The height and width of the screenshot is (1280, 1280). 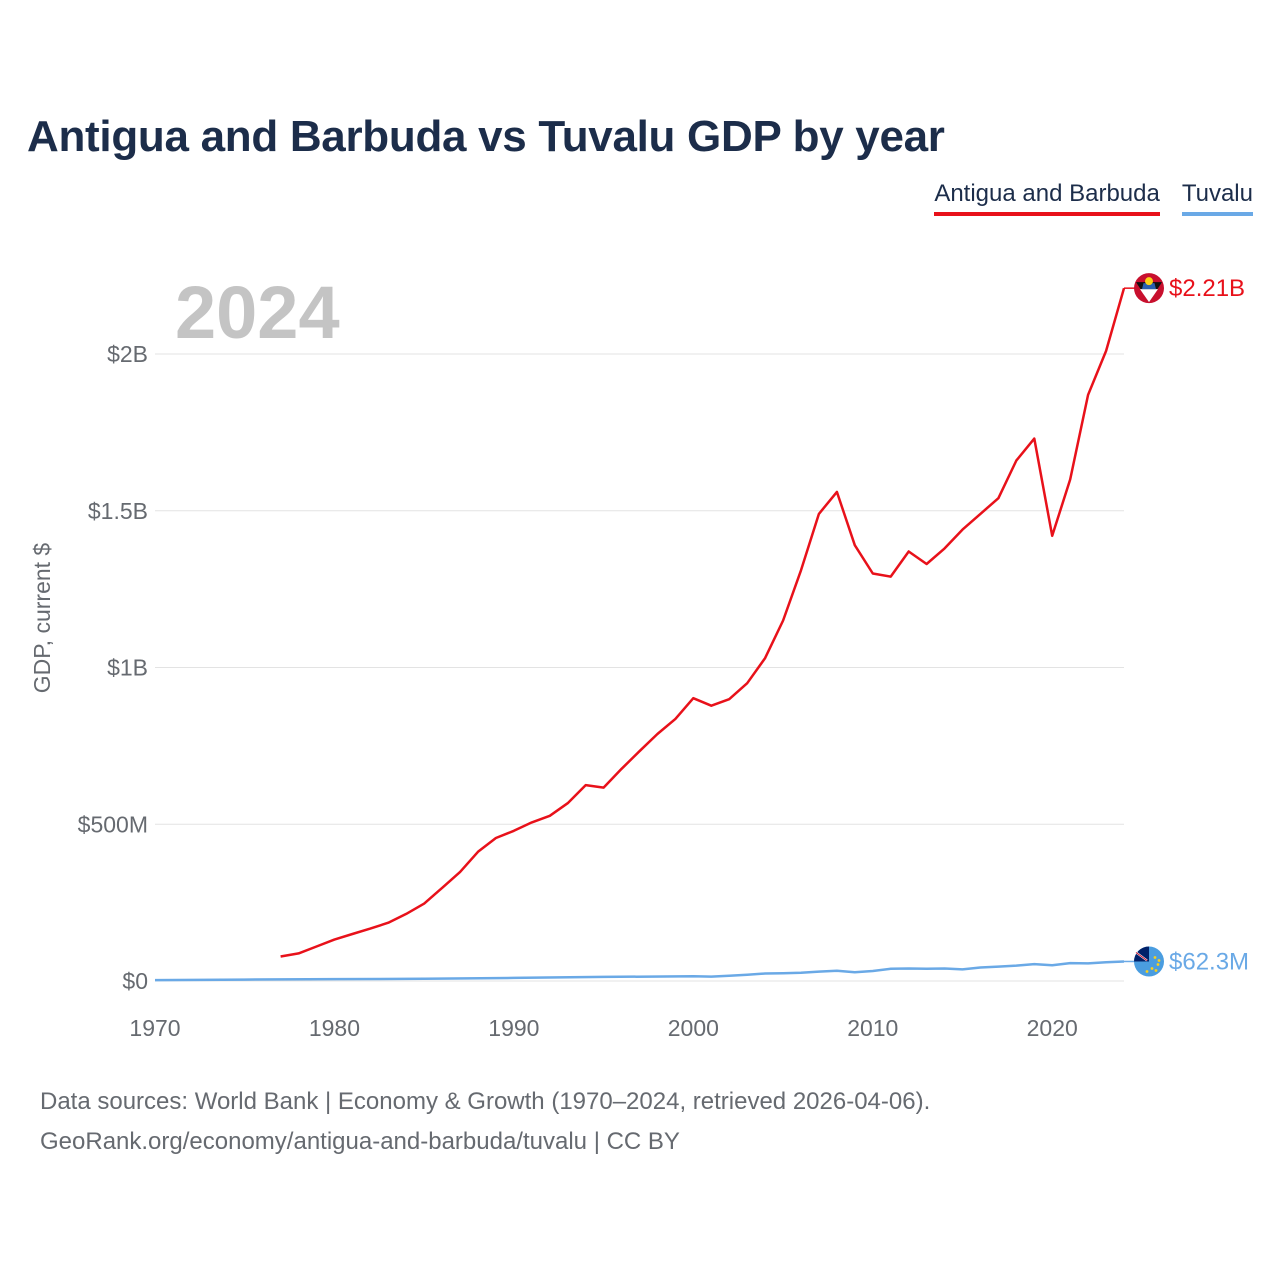 I want to click on antigua-flag-icon, so click(x=1149, y=288).